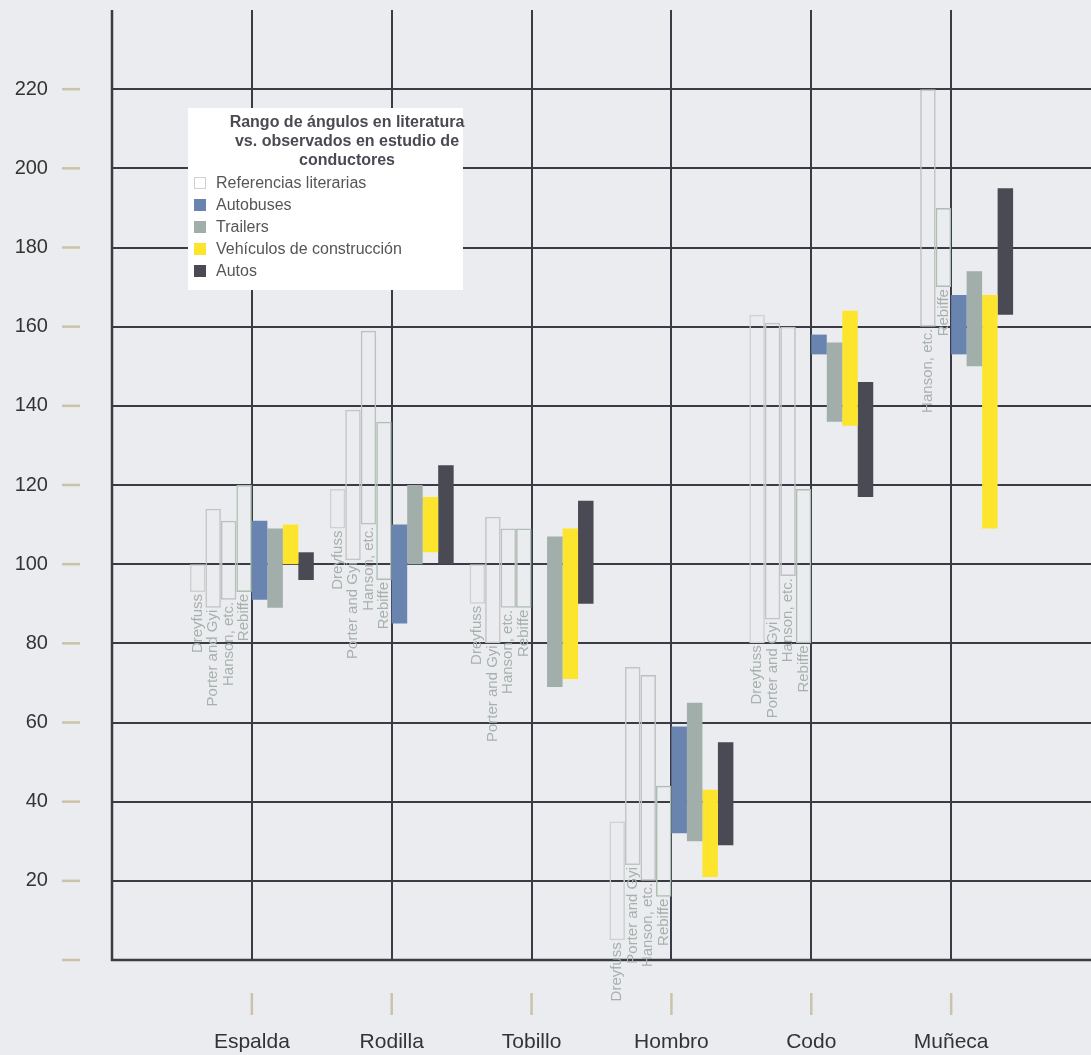  Describe the element at coordinates (347, 140) in the screenshot. I see `legend-title: Rango de ángulos en literatura vs. observados en estudio de conductores` at that location.